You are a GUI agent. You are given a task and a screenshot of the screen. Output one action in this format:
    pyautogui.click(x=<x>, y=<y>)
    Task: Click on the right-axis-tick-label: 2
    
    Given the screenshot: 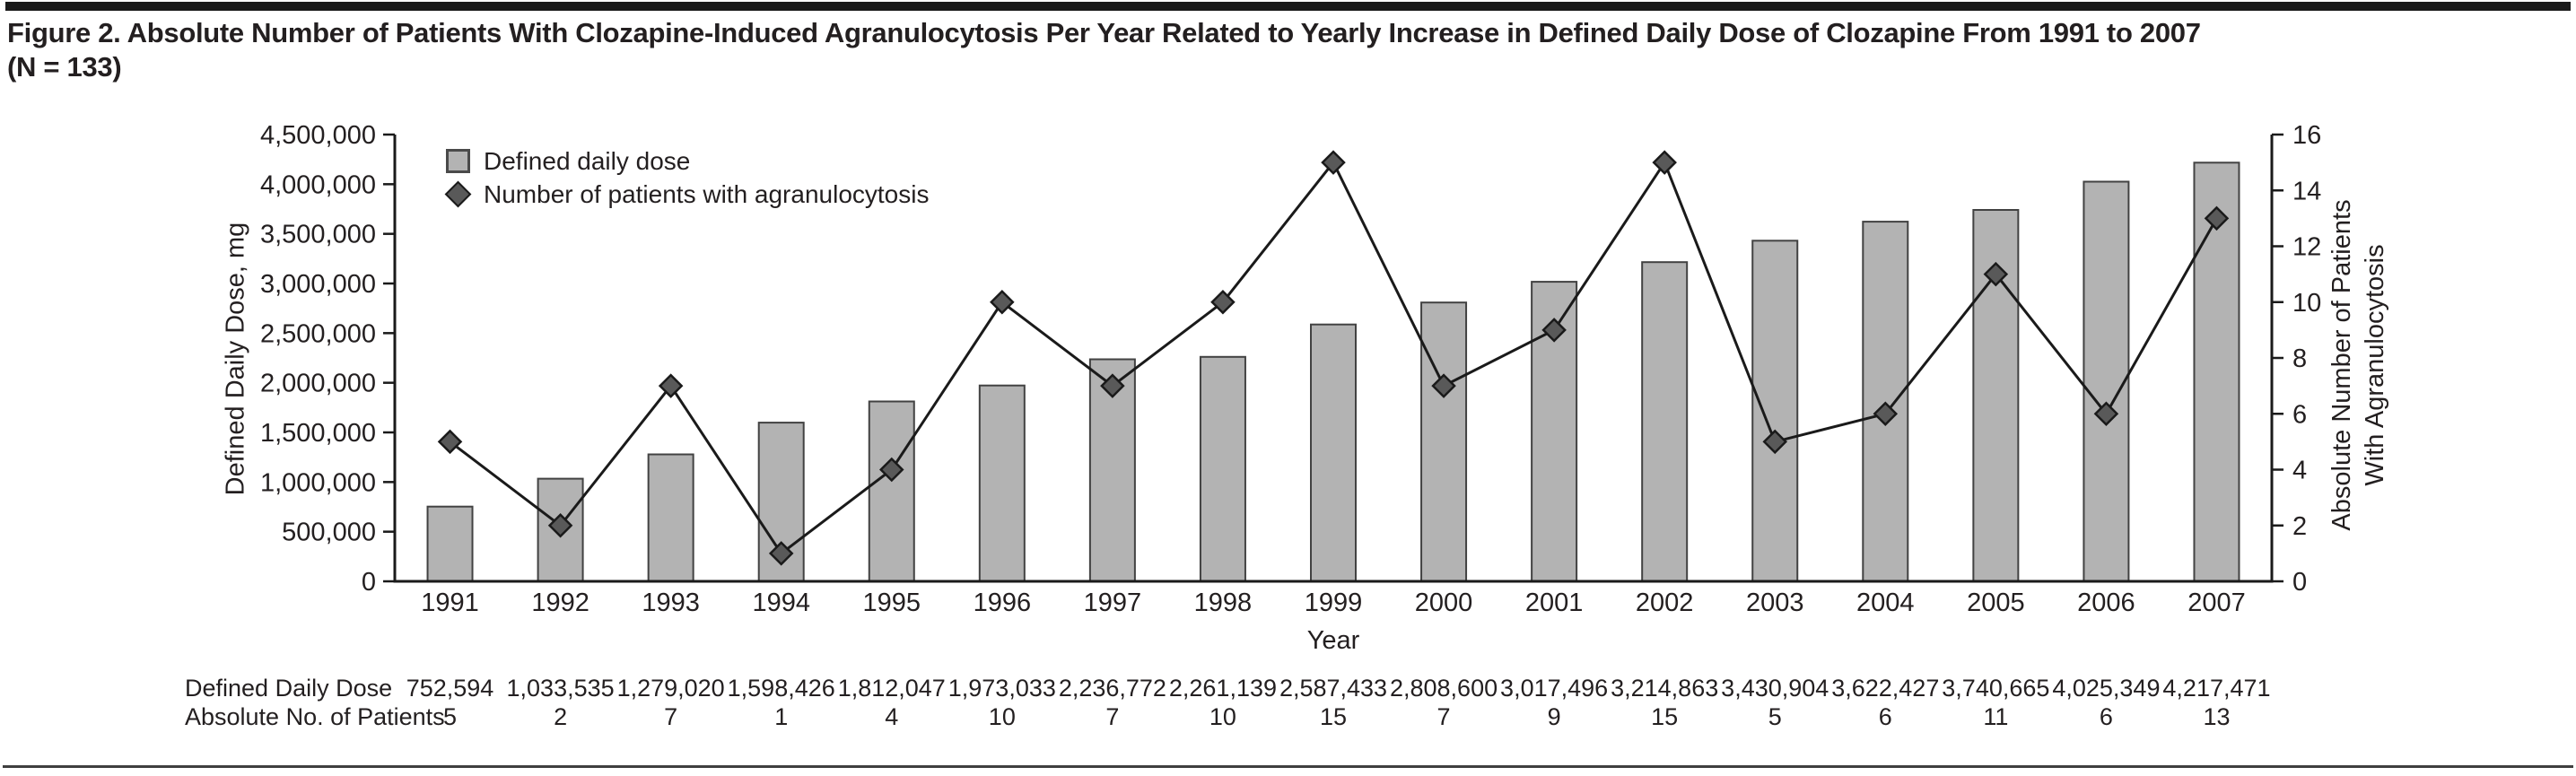 What is the action you would take?
    pyautogui.click(x=2299, y=526)
    